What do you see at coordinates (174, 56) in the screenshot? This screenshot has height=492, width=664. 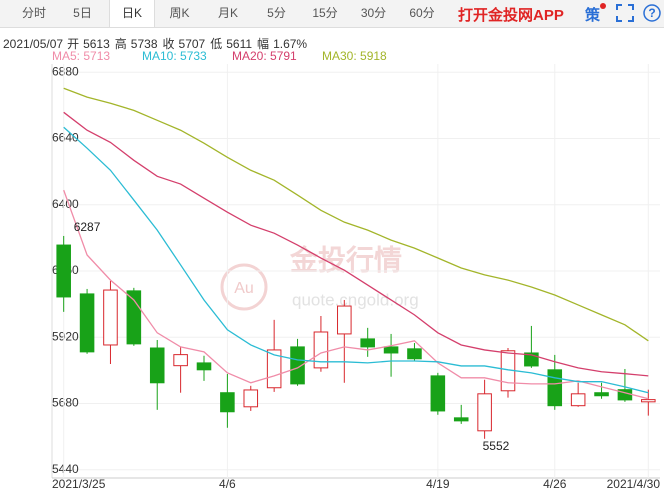 I see `legend-entry: MA10: 5733` at bounding box center [174, 56].